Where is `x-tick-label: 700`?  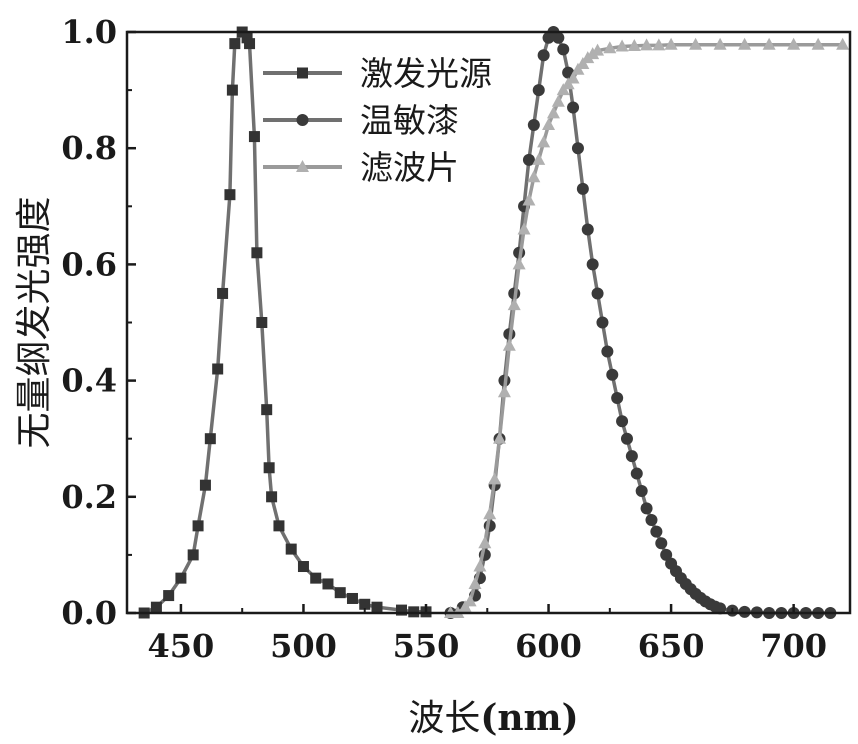 x-tick-label: 700 is located at coordinates (793, 646).